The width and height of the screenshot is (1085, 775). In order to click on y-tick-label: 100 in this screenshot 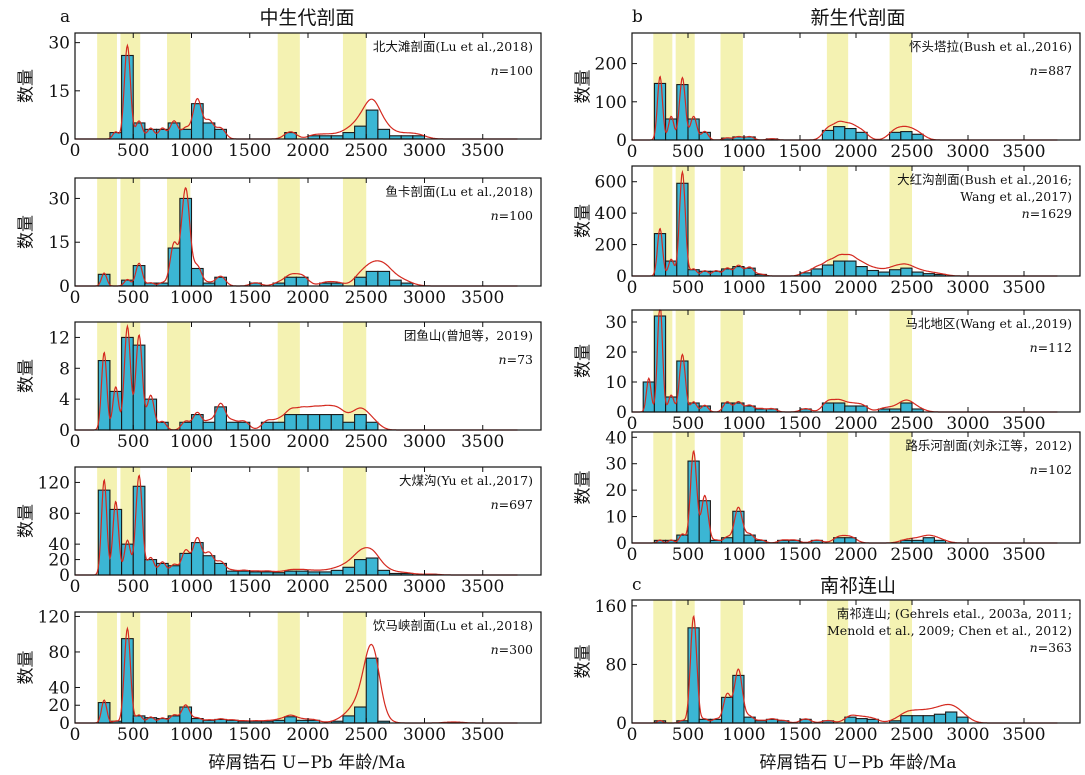, I will do `click(611, 103)`.